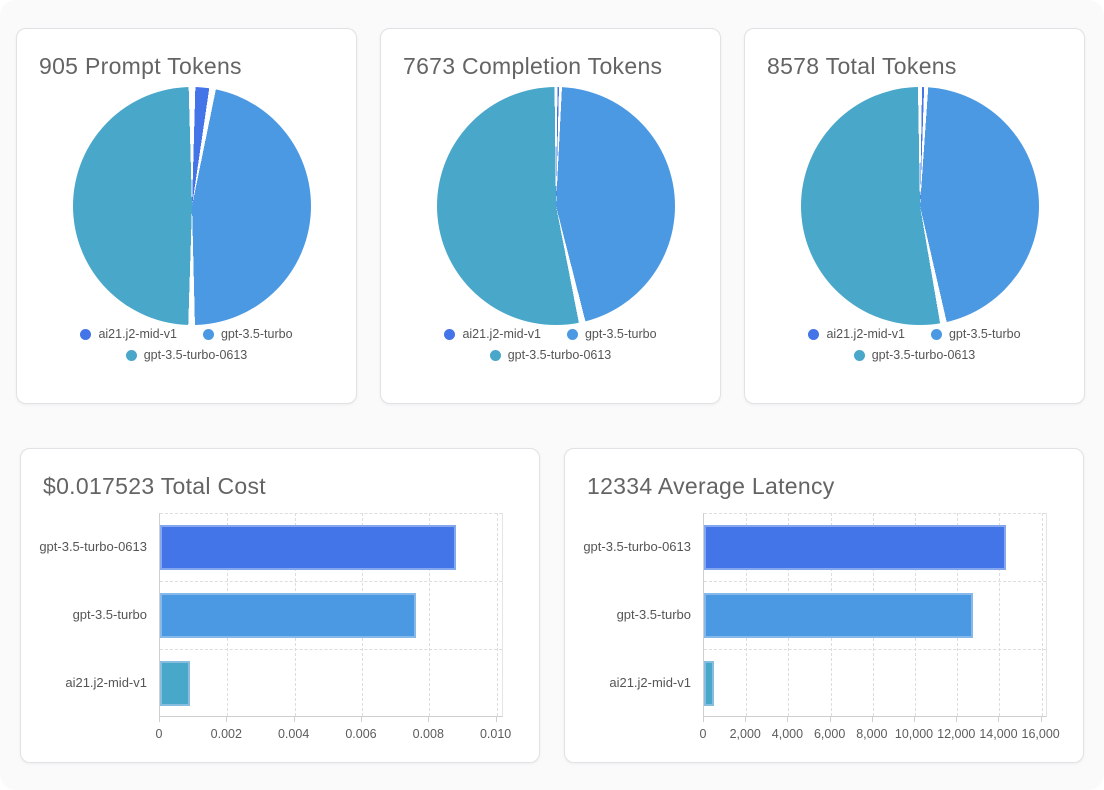 The image size is (1104, 790). What do you see at coordinates (745, 734) in the screenshot?
I see `axis-tick-label: 2,000` at bounding box center [745, 734].